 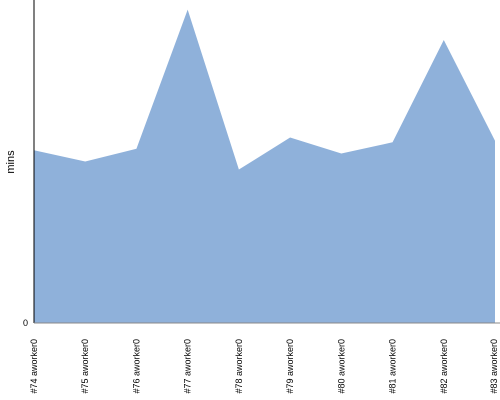 I want to click on y-axis-title: mins, so click(x=11, y=162).